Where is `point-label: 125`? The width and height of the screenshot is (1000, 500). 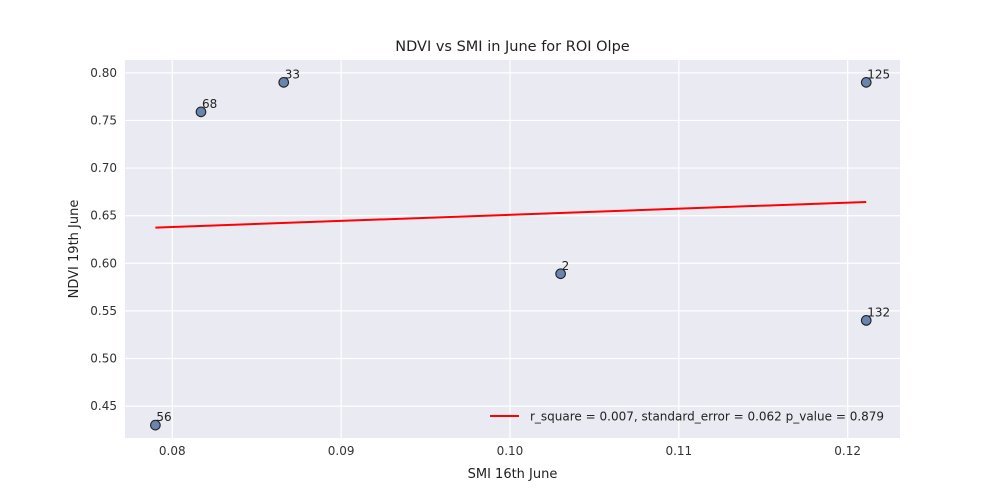
point-label: 125 is located at coordinates (878, 74).